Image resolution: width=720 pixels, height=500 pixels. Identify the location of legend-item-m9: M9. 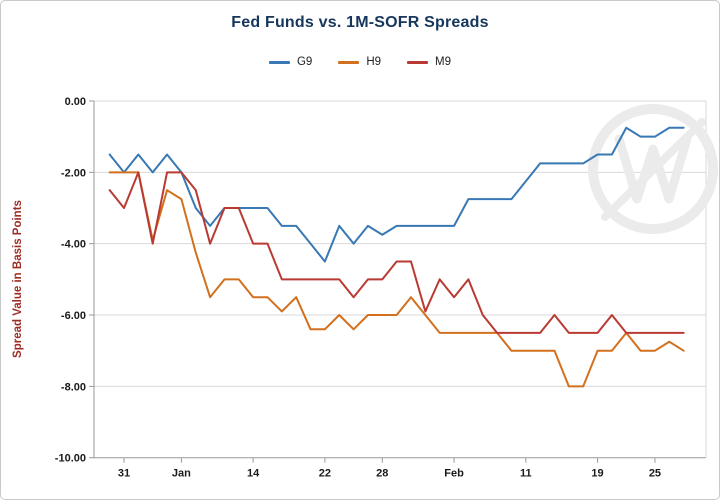
(429, 62).